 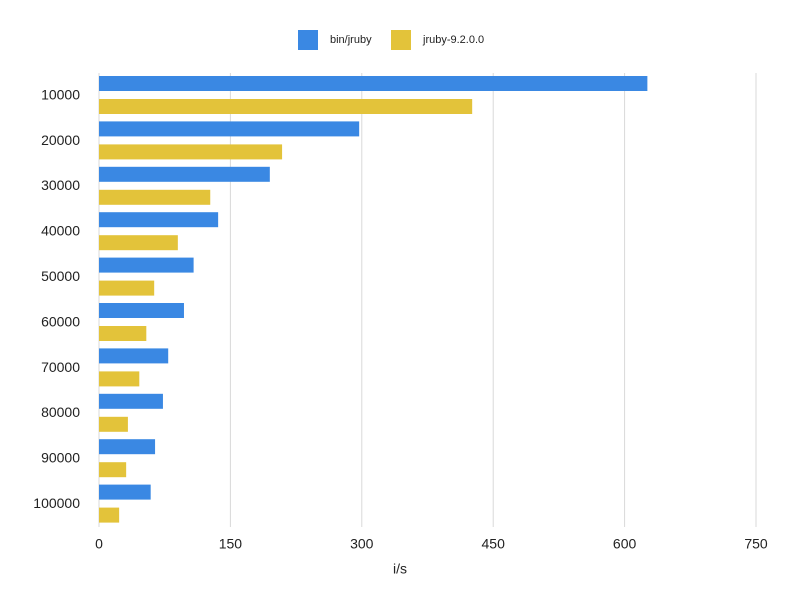 What do you see at coordinates (60, 231) in the screenshot?
I see `y-tick-label: 40000` at bounding box center [60, 231].